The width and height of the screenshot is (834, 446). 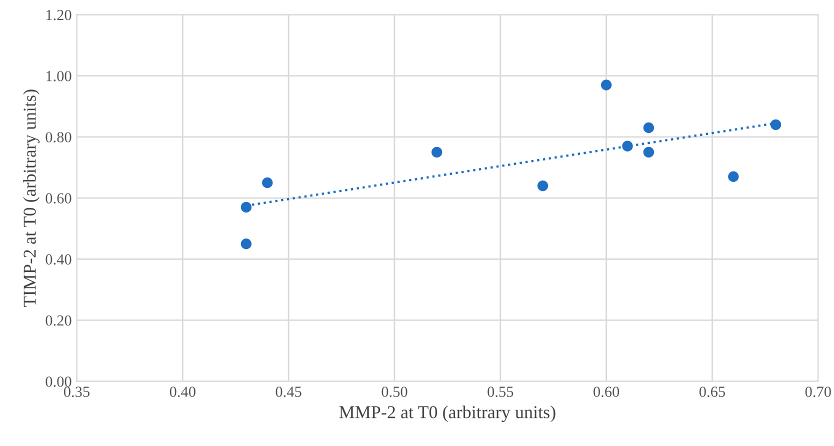 What do you see at coordinates (59, 15) in the screenshot?
I see `y-tick-label: 1.20` at bounding box center [59, 15].